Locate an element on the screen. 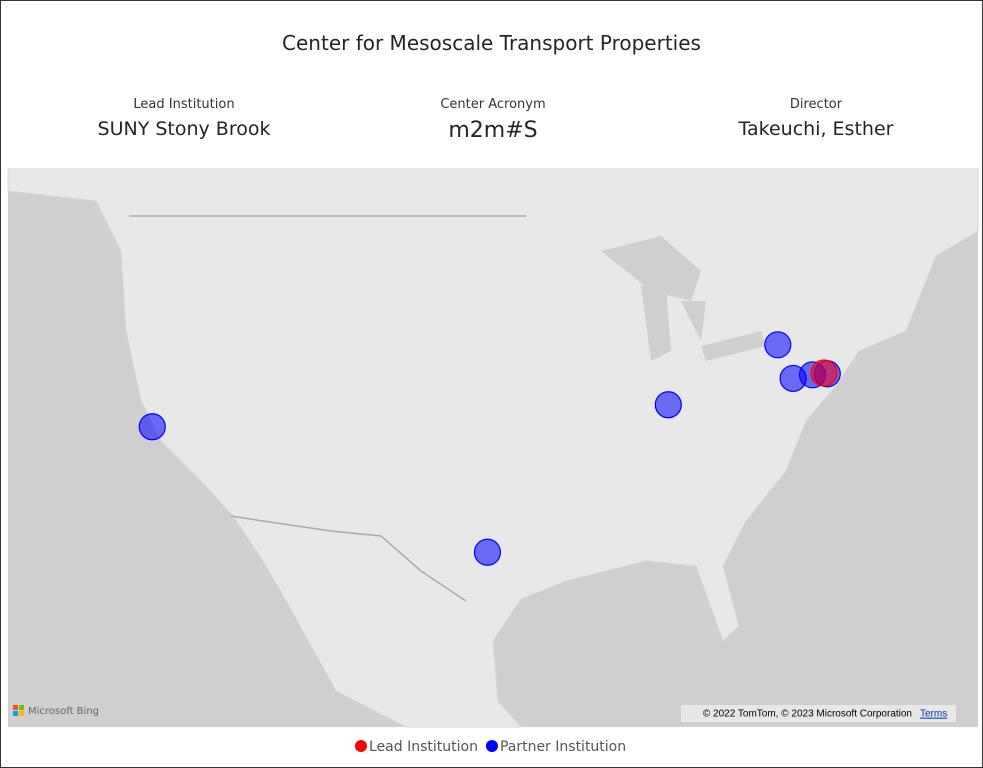 The width and height of the screenshot is (983, 768). attribution-bg is located at coordinates (818, 713).